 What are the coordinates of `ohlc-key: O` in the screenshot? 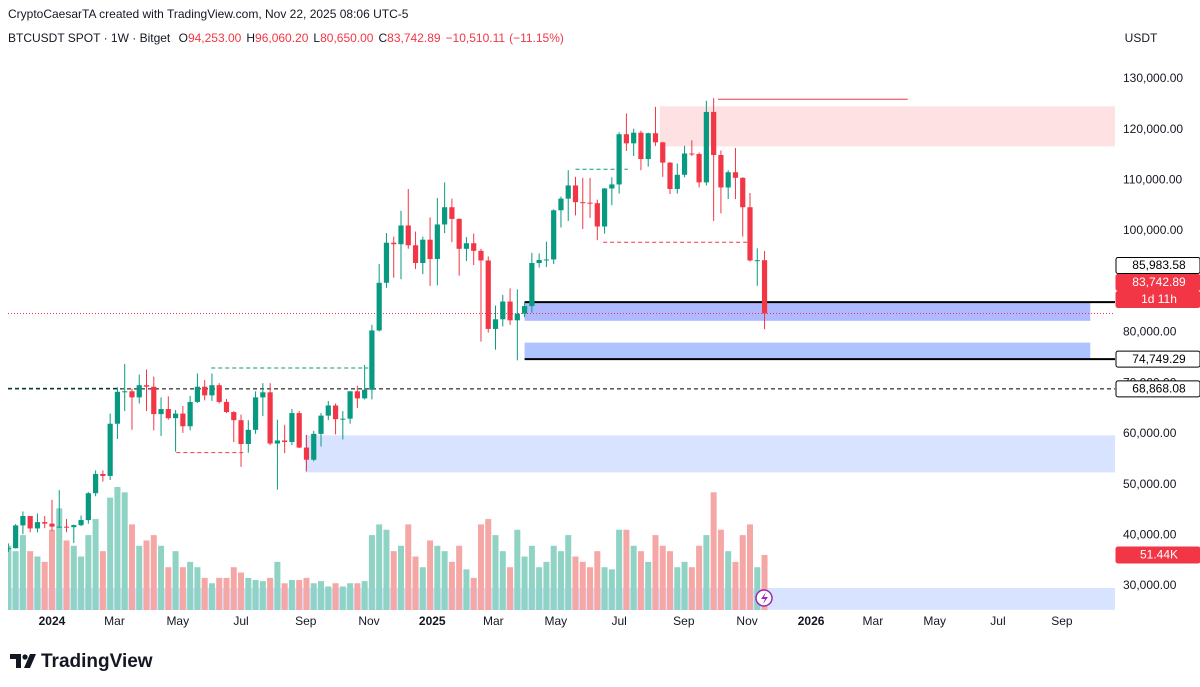 It's located at (183, 38).